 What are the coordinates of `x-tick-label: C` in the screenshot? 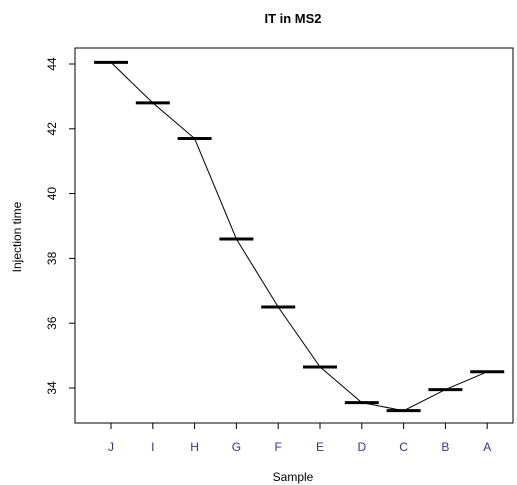 It's located at (403, 447).